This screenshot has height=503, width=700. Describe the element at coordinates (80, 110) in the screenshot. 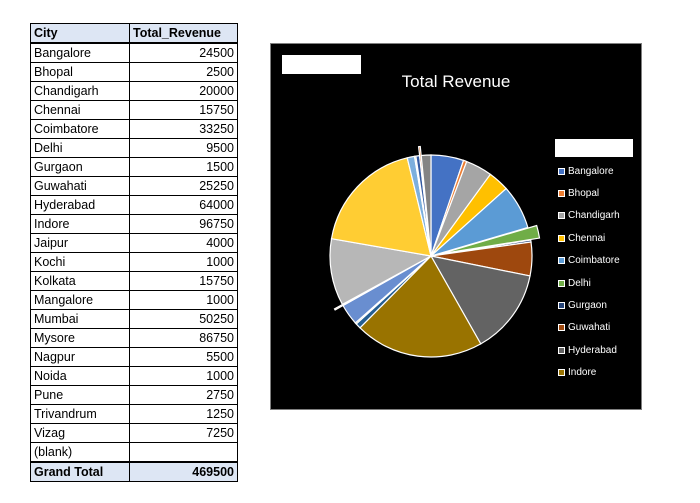

I see `city-cell: Chennai` at that location.